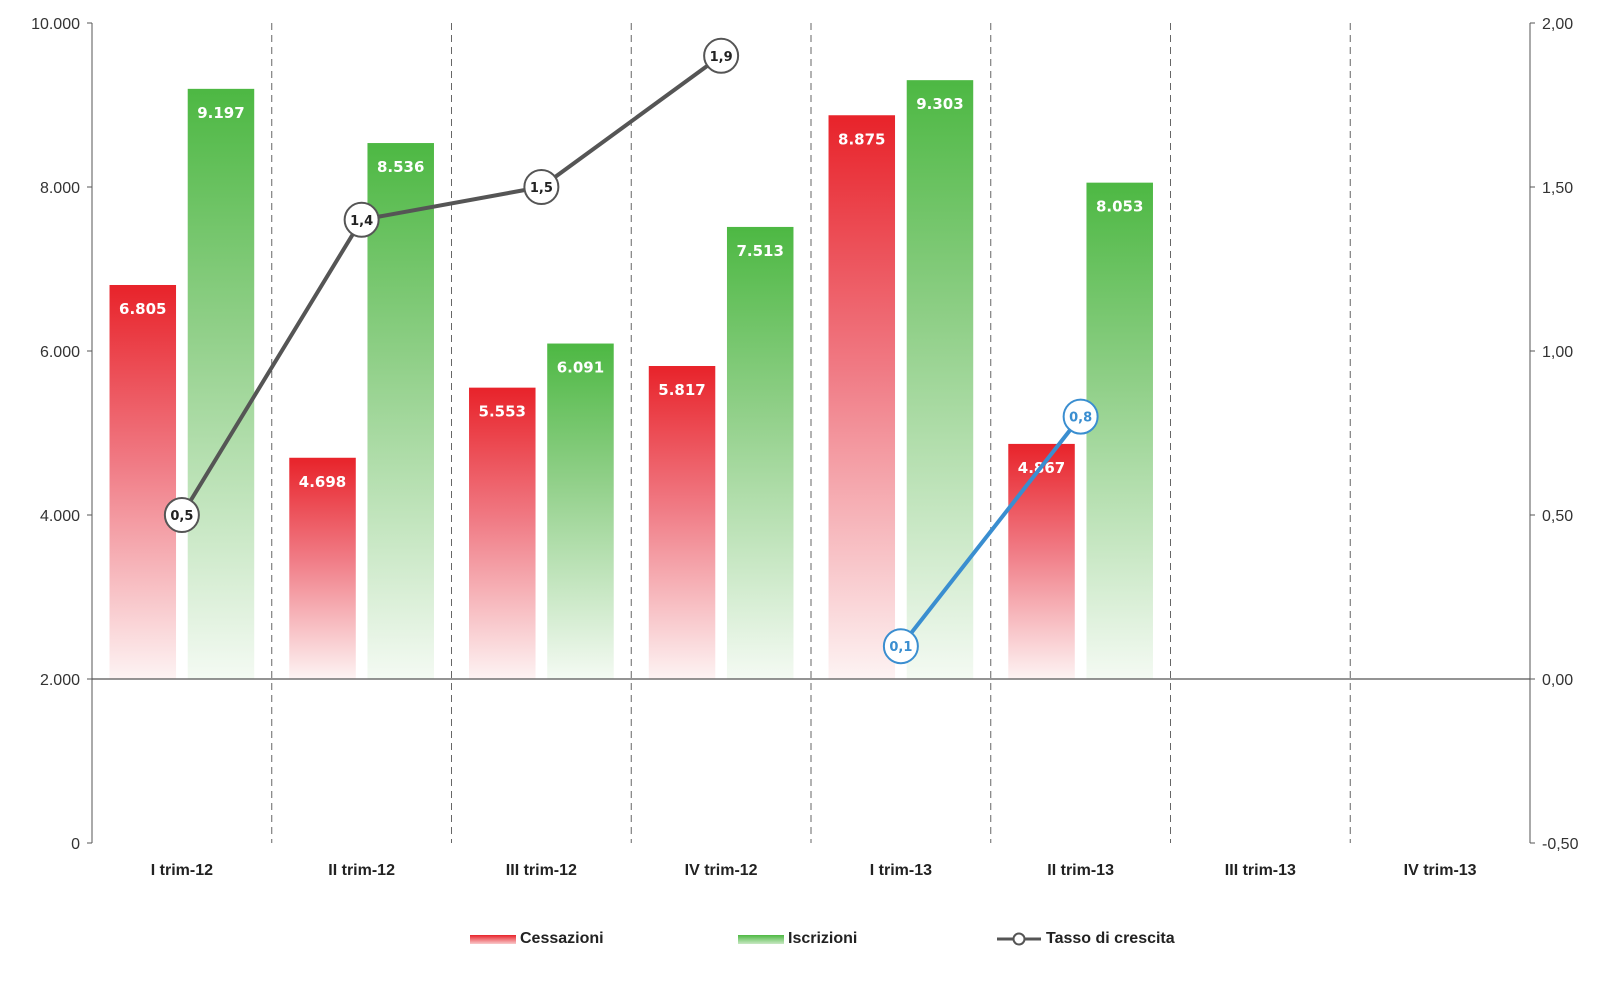 The width and height of the screenshot is (1619, 983). I want to click on bar-value-label-iscrizioni: 8.053, so click(1119, 207).